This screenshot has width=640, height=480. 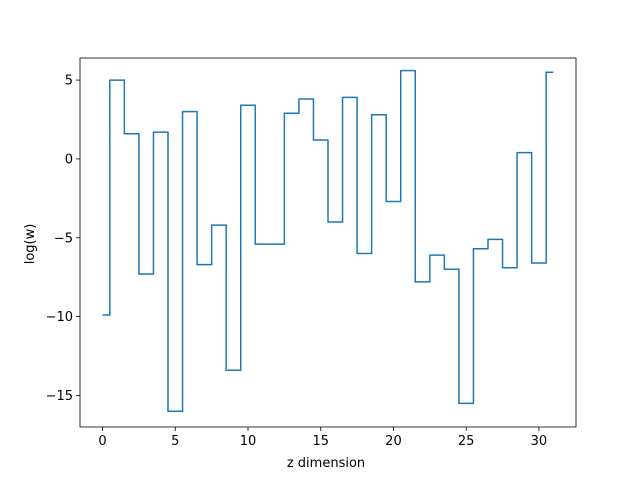 What do you see at coordinates (59, 317) in the screenshot?
I see `y-tick-label: −10` at bounding box center [59, 317].